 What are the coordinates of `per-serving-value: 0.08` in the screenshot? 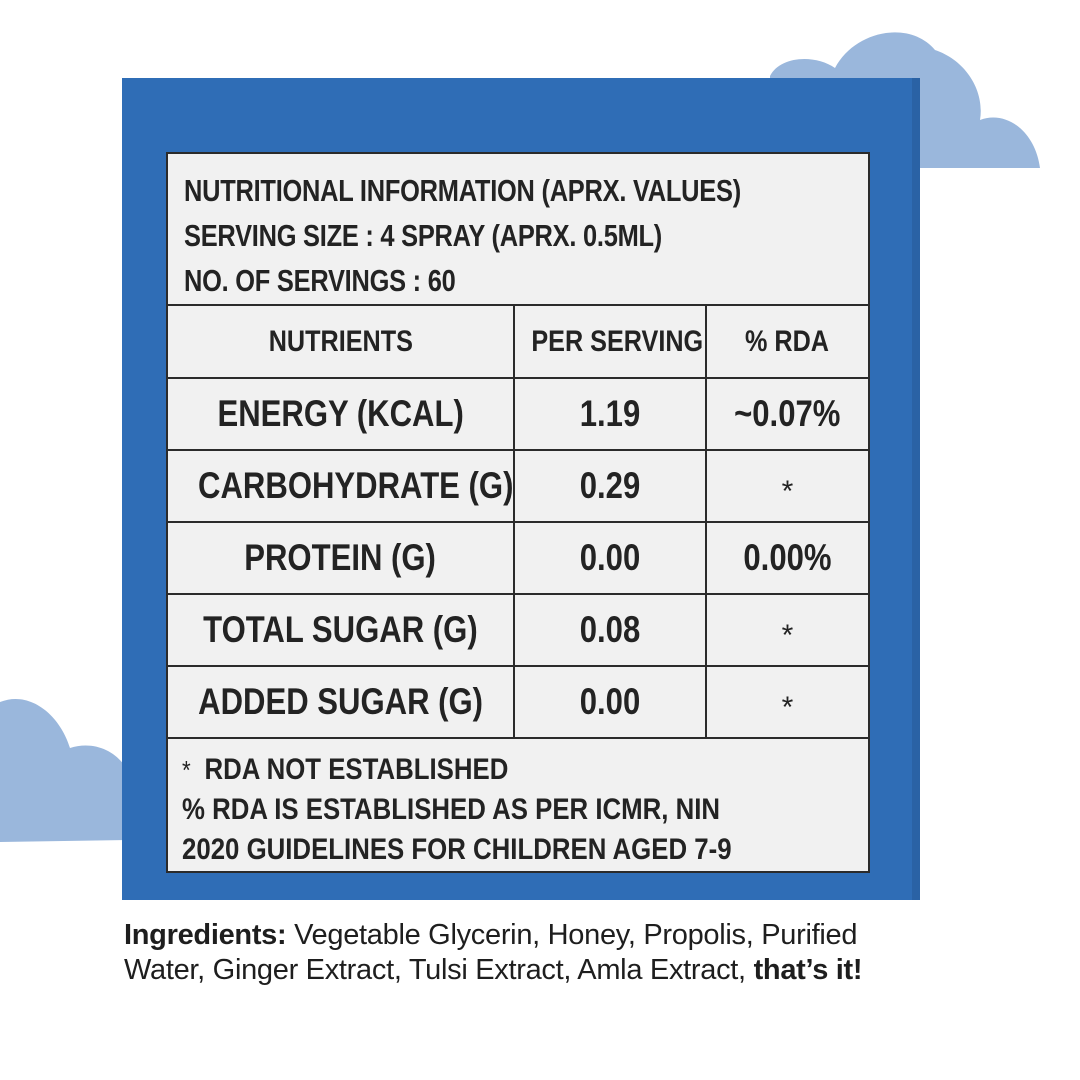 It's located at (610, 630).